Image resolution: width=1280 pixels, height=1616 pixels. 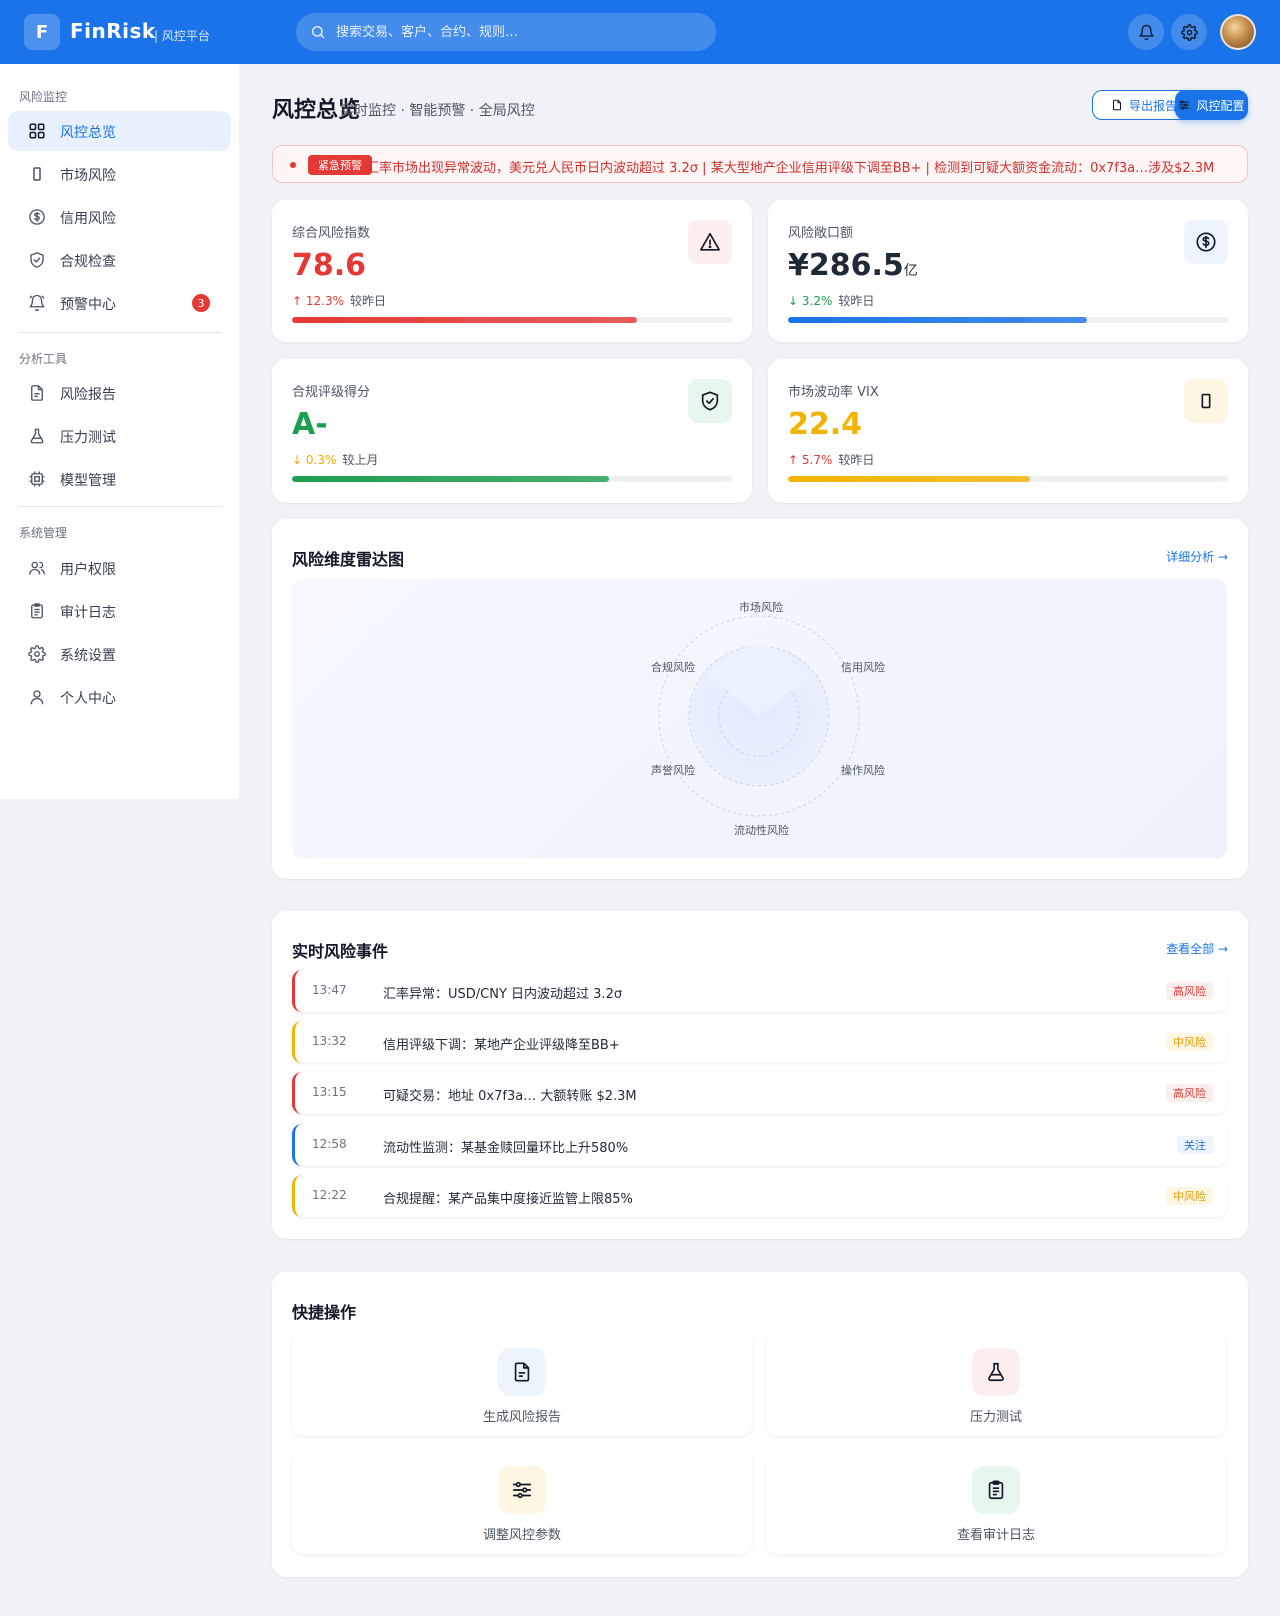 I want to click on event-level-tag: 高风险, so click(x=1189, y=991).